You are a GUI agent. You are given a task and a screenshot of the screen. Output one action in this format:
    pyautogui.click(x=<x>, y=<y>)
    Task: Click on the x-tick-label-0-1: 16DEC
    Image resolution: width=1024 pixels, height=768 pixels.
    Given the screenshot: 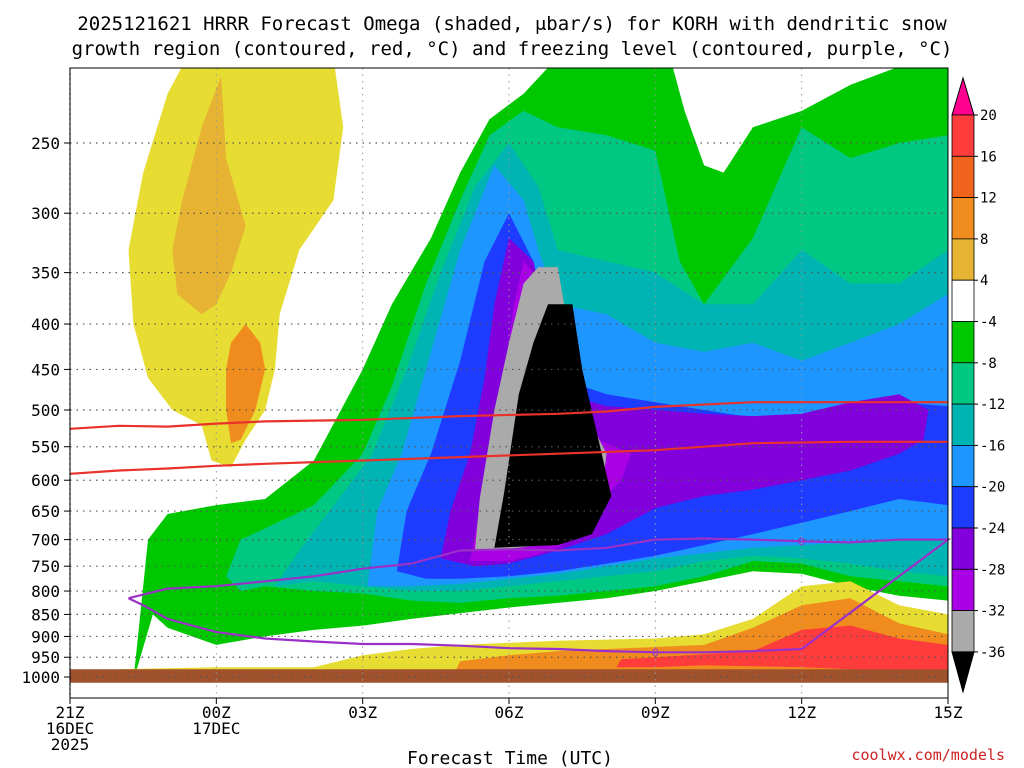 What is the action you would take?
    pyautogui.click(x=70, y=728)
    